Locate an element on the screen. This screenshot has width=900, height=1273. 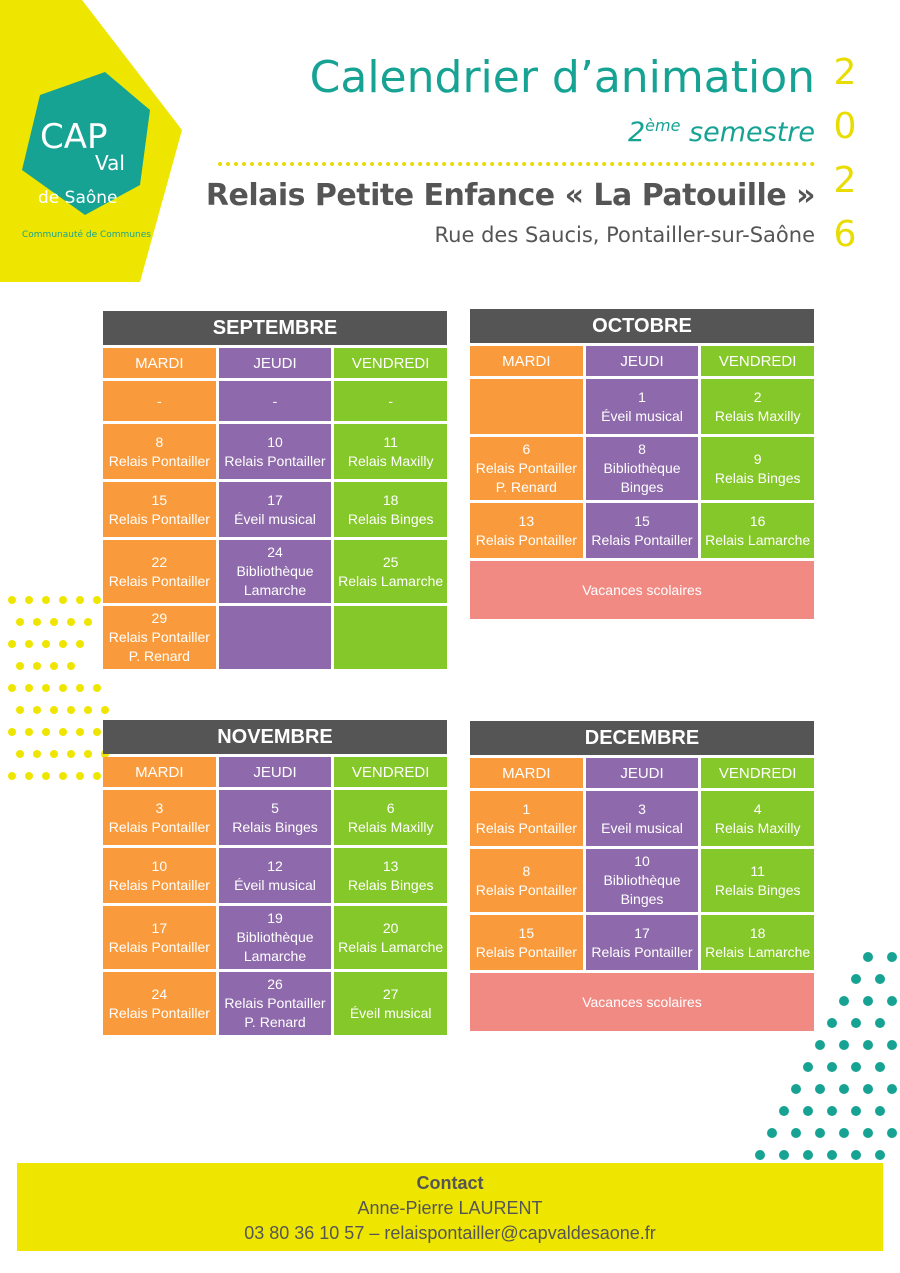
year-digit: 2 is located at coordinates (845, 72).